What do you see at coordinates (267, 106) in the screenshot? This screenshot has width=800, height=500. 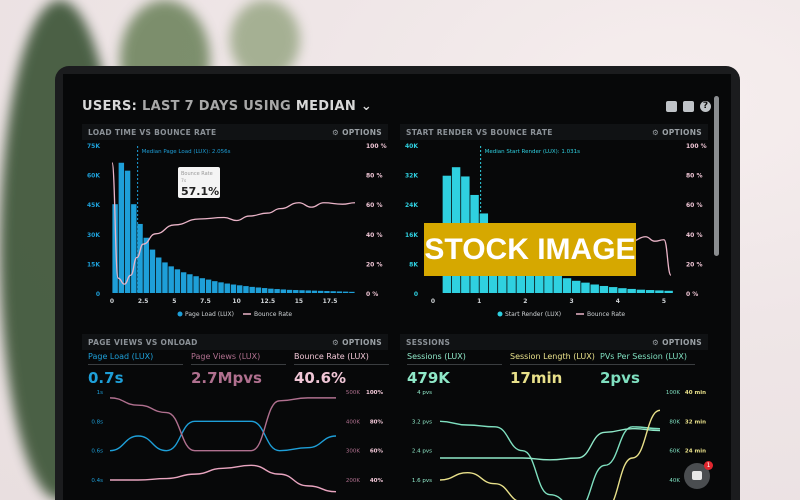 I see `title-using: USING` at bounding box center [267, 106].